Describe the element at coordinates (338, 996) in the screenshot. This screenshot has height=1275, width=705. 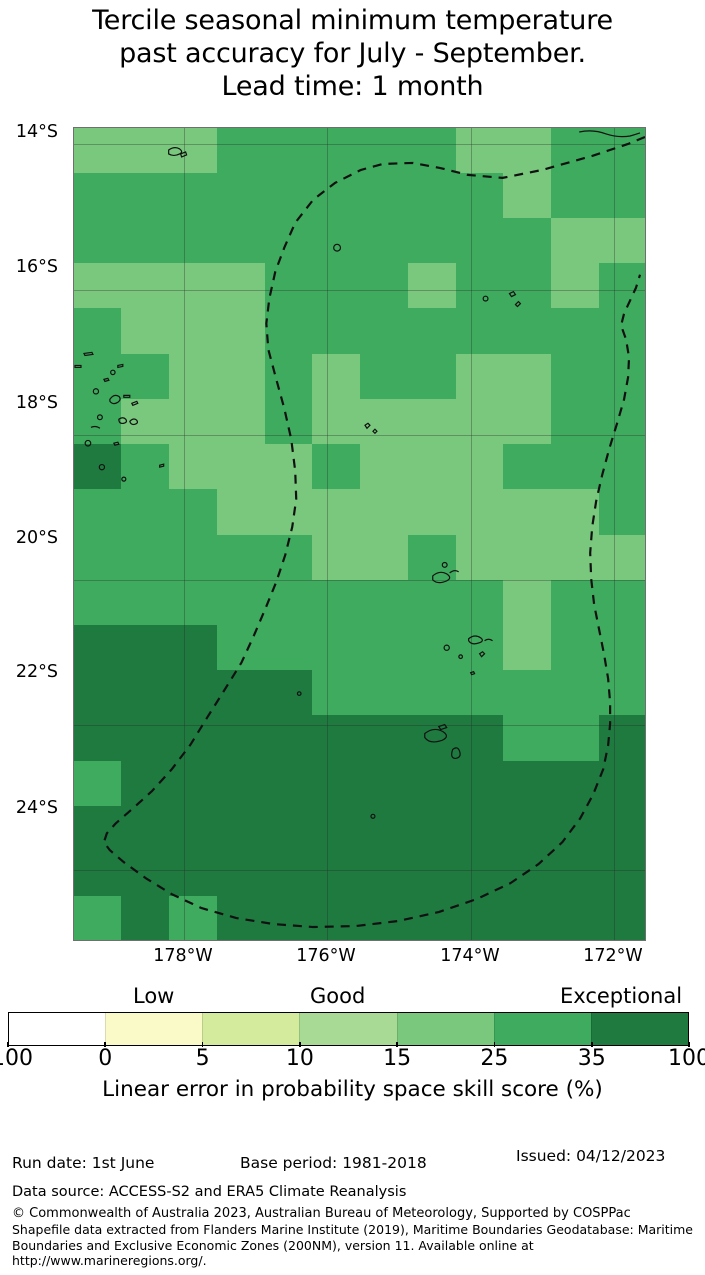
I see `colorbar-label-good: Good` at that location.